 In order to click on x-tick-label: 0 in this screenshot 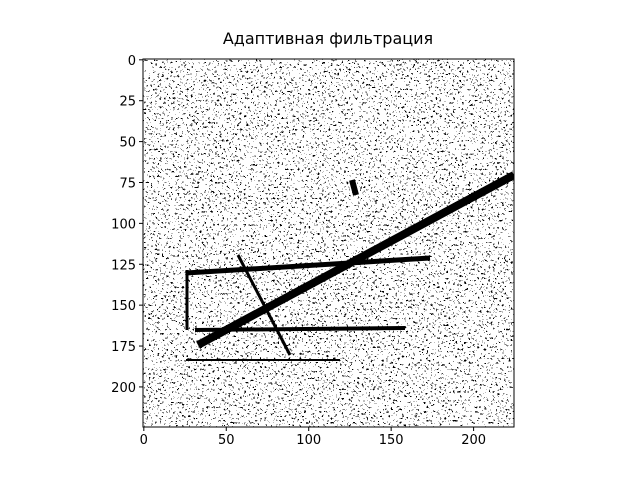, I will do `click(144, 440)`.